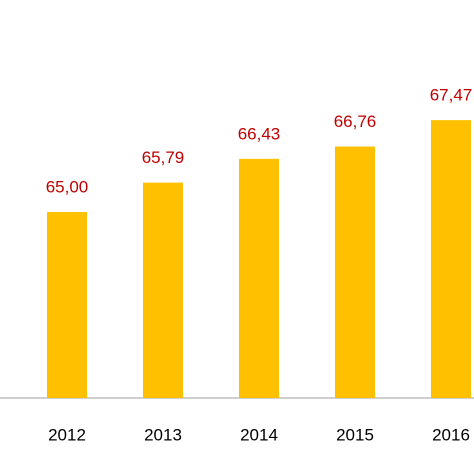  Describe the element at coordinates (259, 133) in the screenshot. I see `value-label: 66,43` at that location.